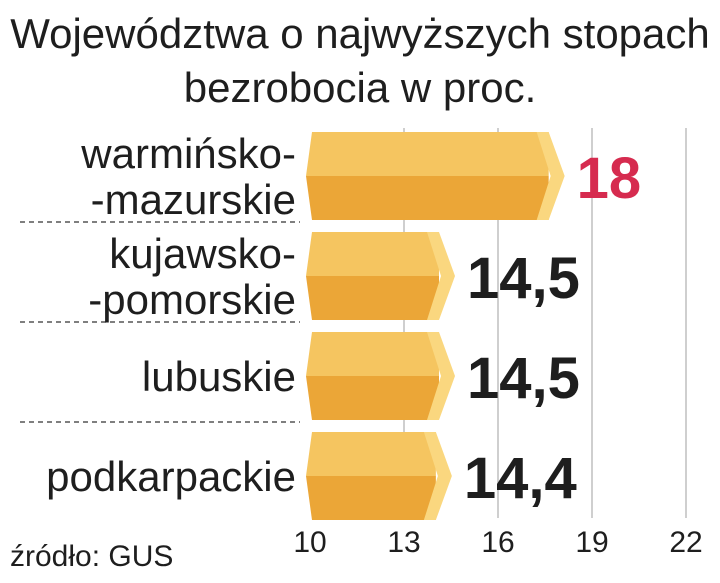 The width and height of the screenshot is (720, 583). Describe the element at coordinates (192, 299) in the screenshot. I see `category-label: -pomorskie` at that location.